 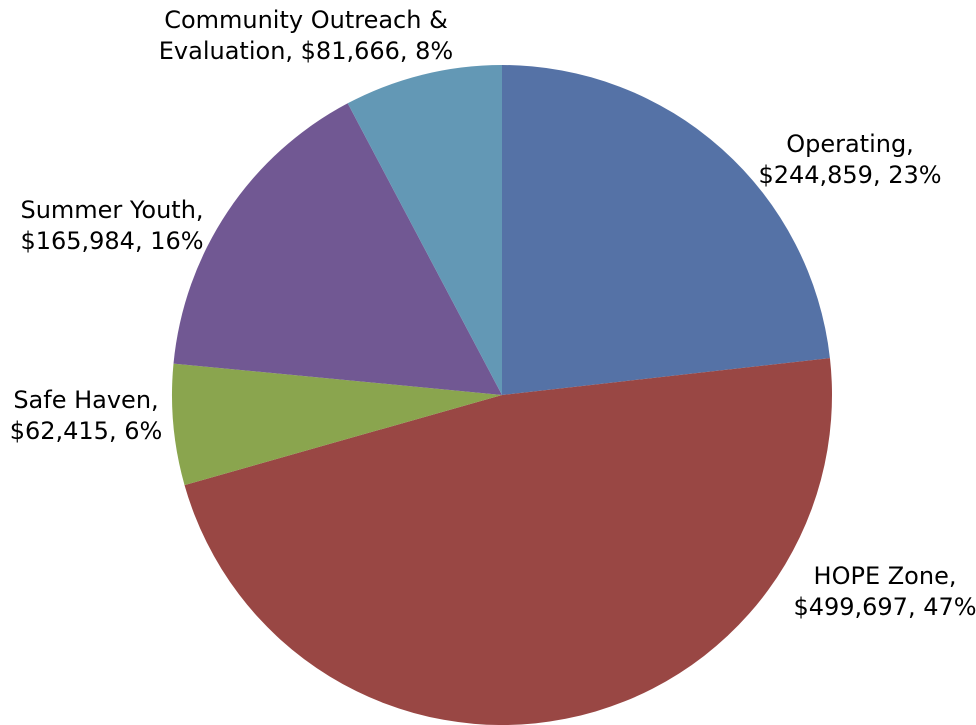 What do you see at coordinates (337, 249) in the screenshot?
I see `pie-slice-summer-youth` at bounding box center [337, 249].